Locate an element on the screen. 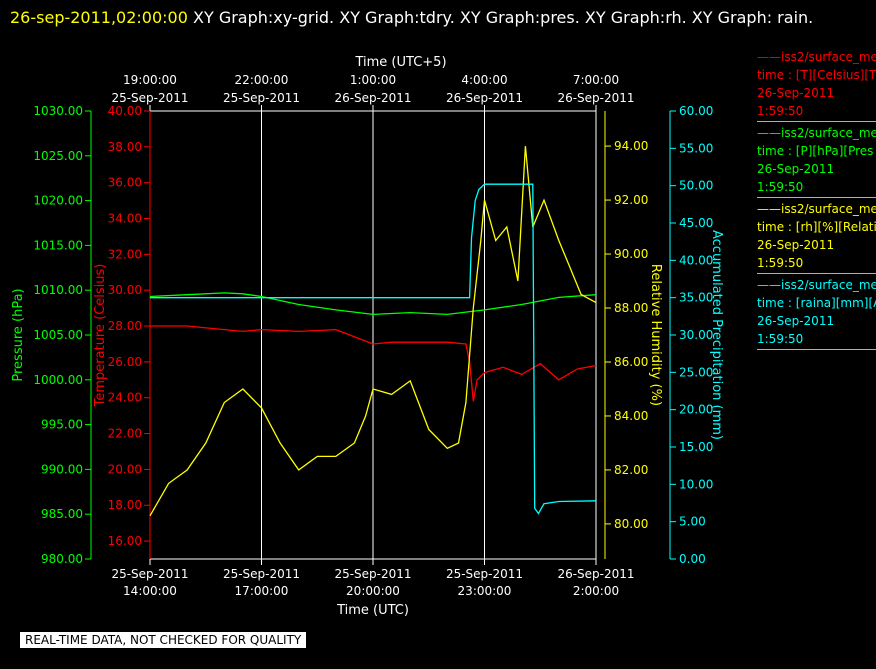 The image size is (876, 669). y-tick-label: 22.00 is located at coordinates (125, 434).